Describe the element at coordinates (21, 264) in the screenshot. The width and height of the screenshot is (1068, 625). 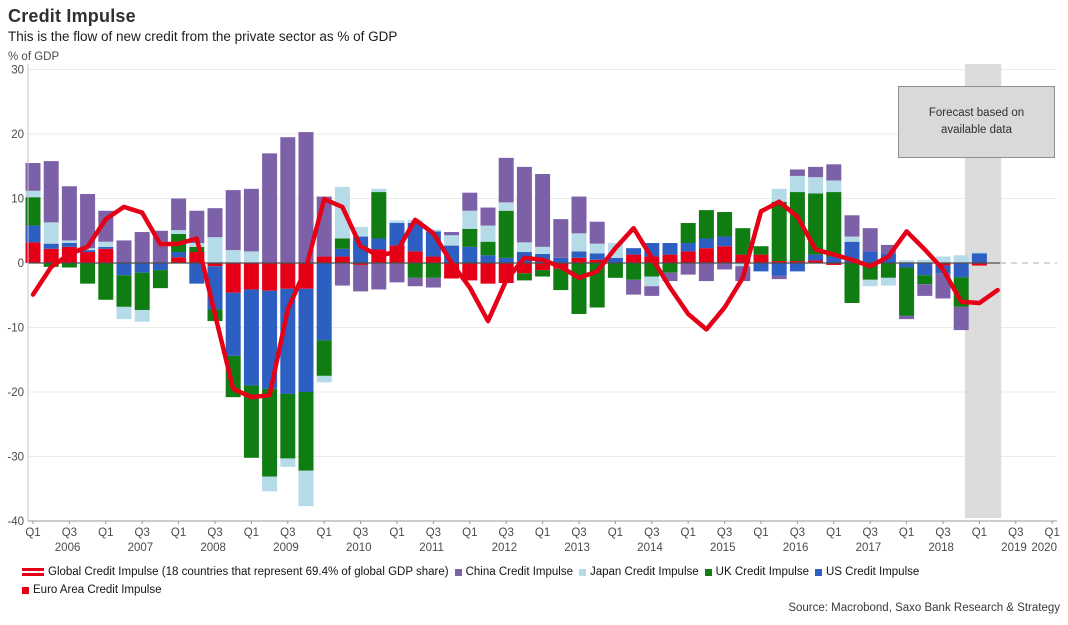
I see `y-tick-label: 0` at that location.